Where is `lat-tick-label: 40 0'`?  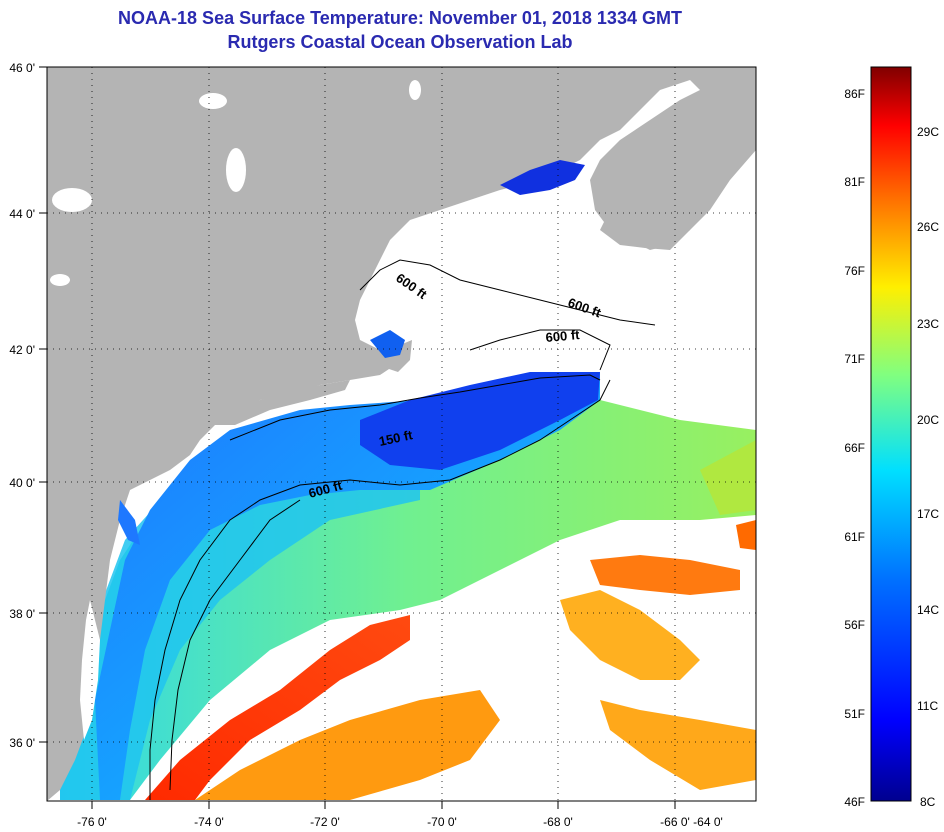
lat-tick-label: 40 0' is located at coordinates (22, 483).